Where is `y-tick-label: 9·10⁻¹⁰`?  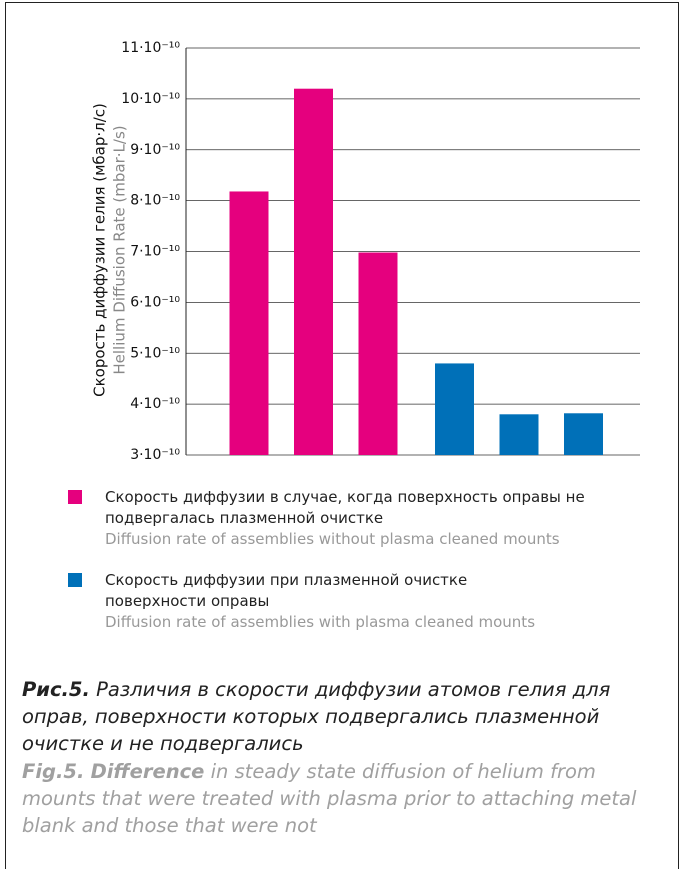 y-tick-label: 9·10⁻¹⁰ is located at coordinates (155, 150).